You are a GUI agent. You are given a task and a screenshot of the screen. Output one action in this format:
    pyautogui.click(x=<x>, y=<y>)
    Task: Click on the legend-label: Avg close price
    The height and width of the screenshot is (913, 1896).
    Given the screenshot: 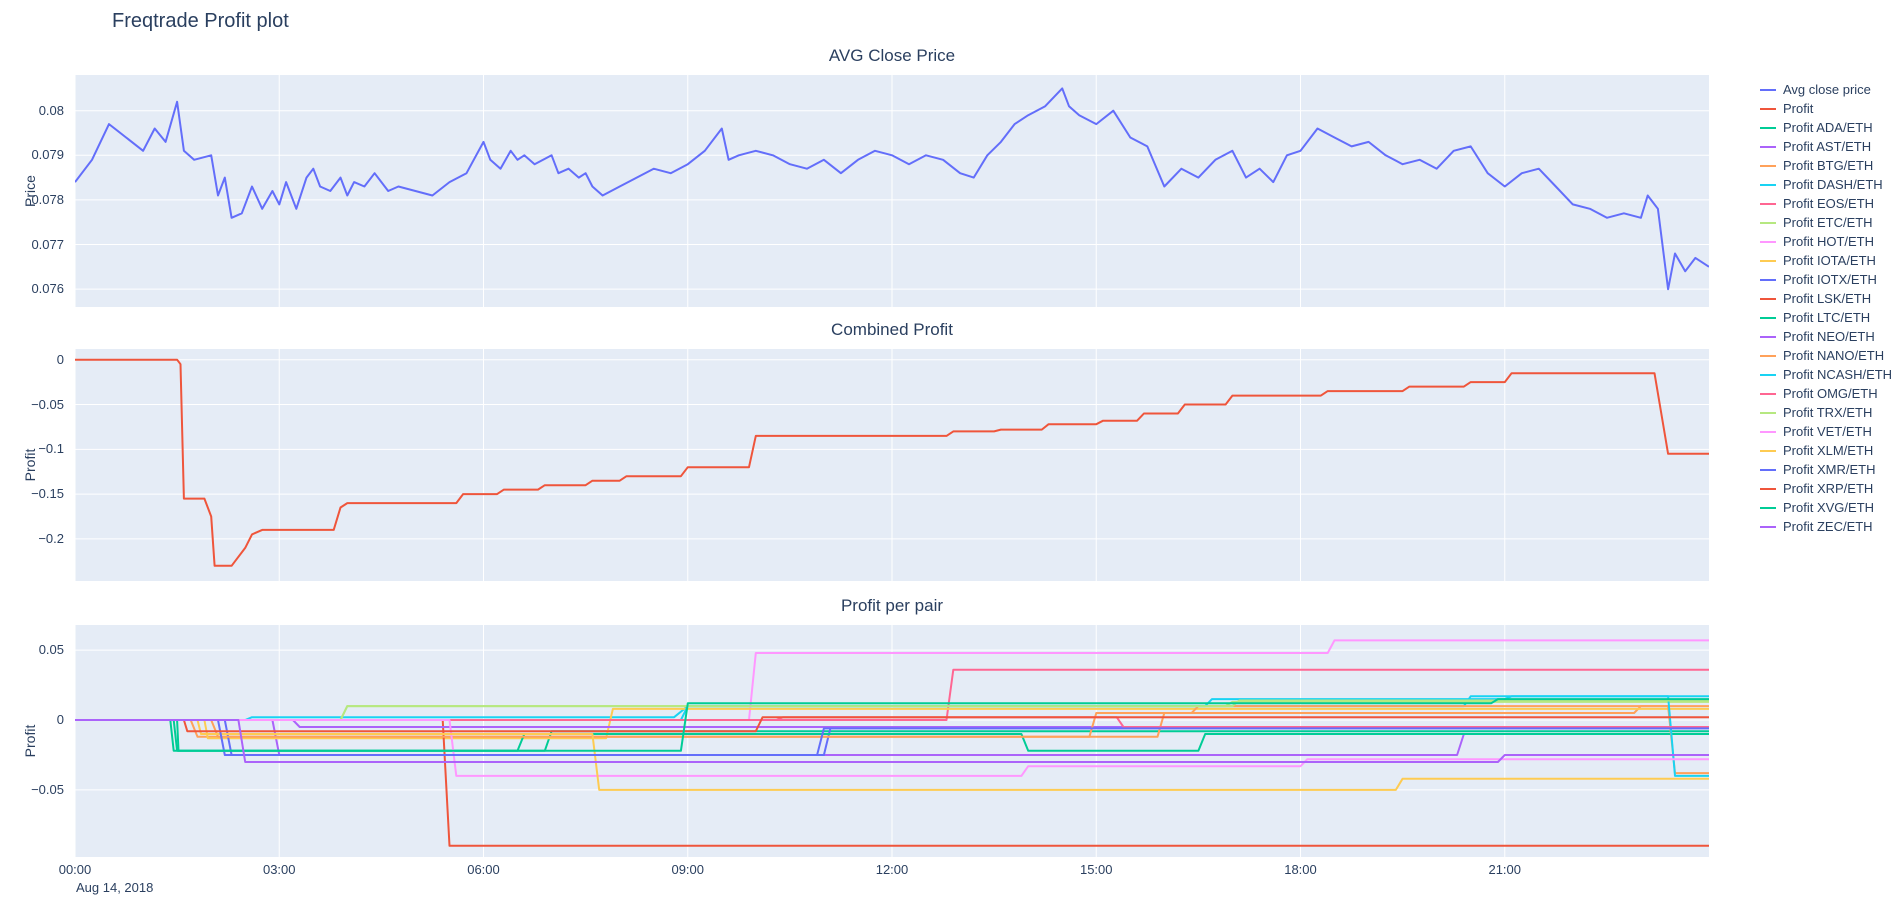 What is the action you would take?
    pyautogui.click(x=1827, y=89)
    